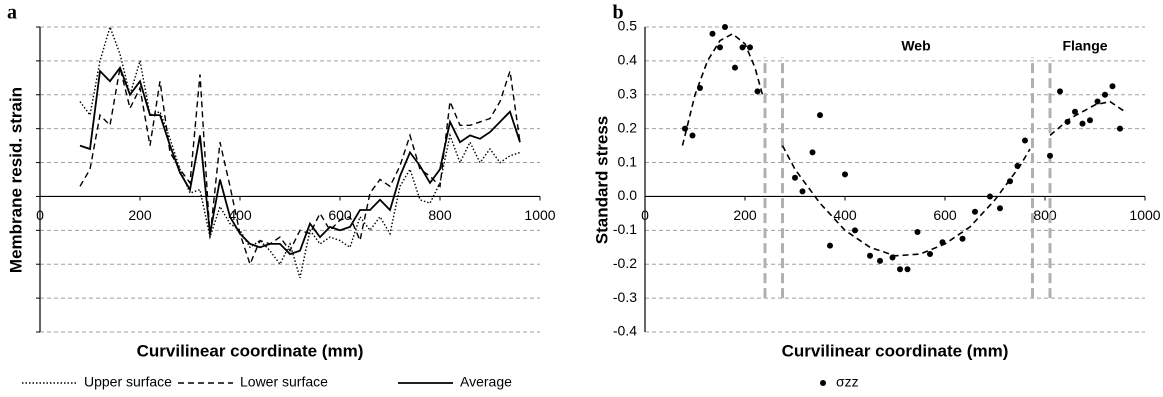 The width and height of the screenshot is (1163, 397). I want to click on legend-label: σzz, so click(847, 382).